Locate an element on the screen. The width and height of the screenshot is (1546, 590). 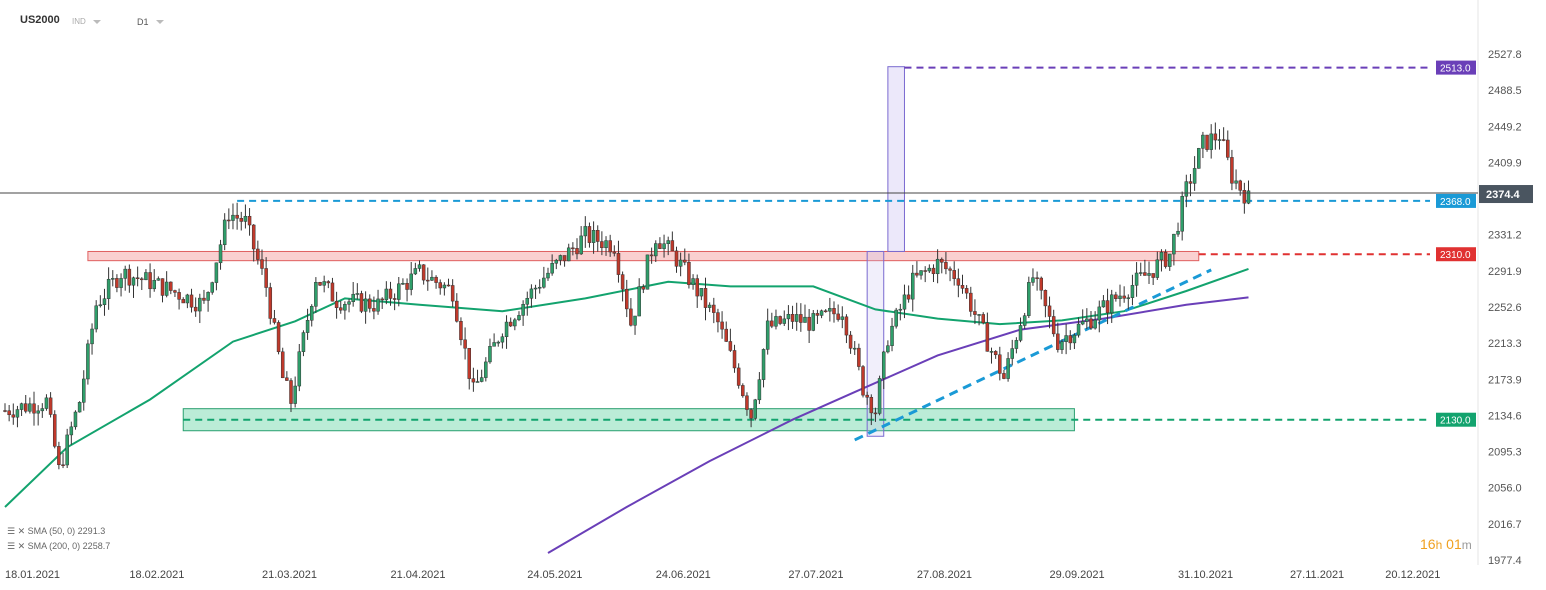
timeframe-dropdown-icon is located at coordinates (160, 22).